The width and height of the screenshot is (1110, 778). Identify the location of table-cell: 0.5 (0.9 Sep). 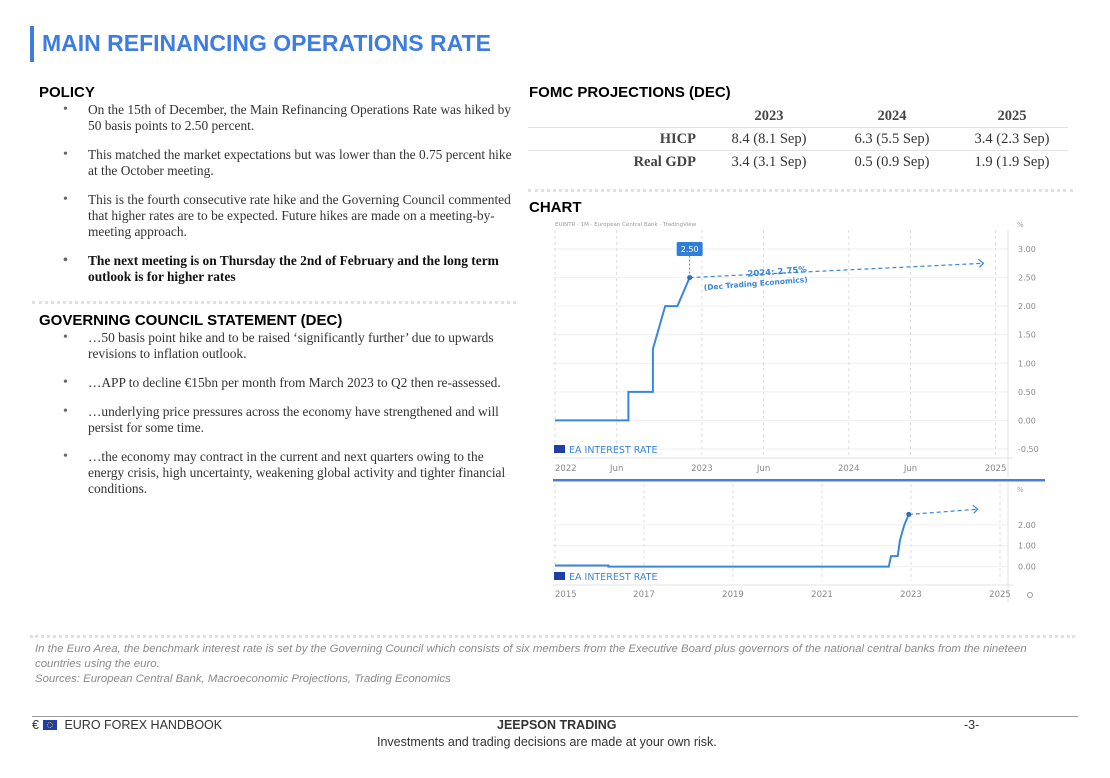
(892, 161).